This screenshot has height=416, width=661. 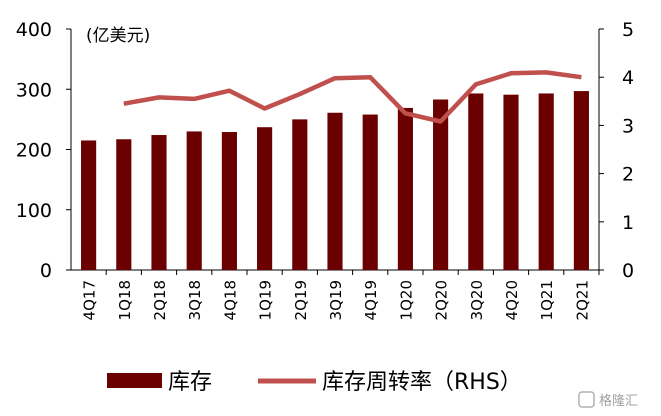 I want to click on watermark-logo-icon, so click(x=586, y=399).